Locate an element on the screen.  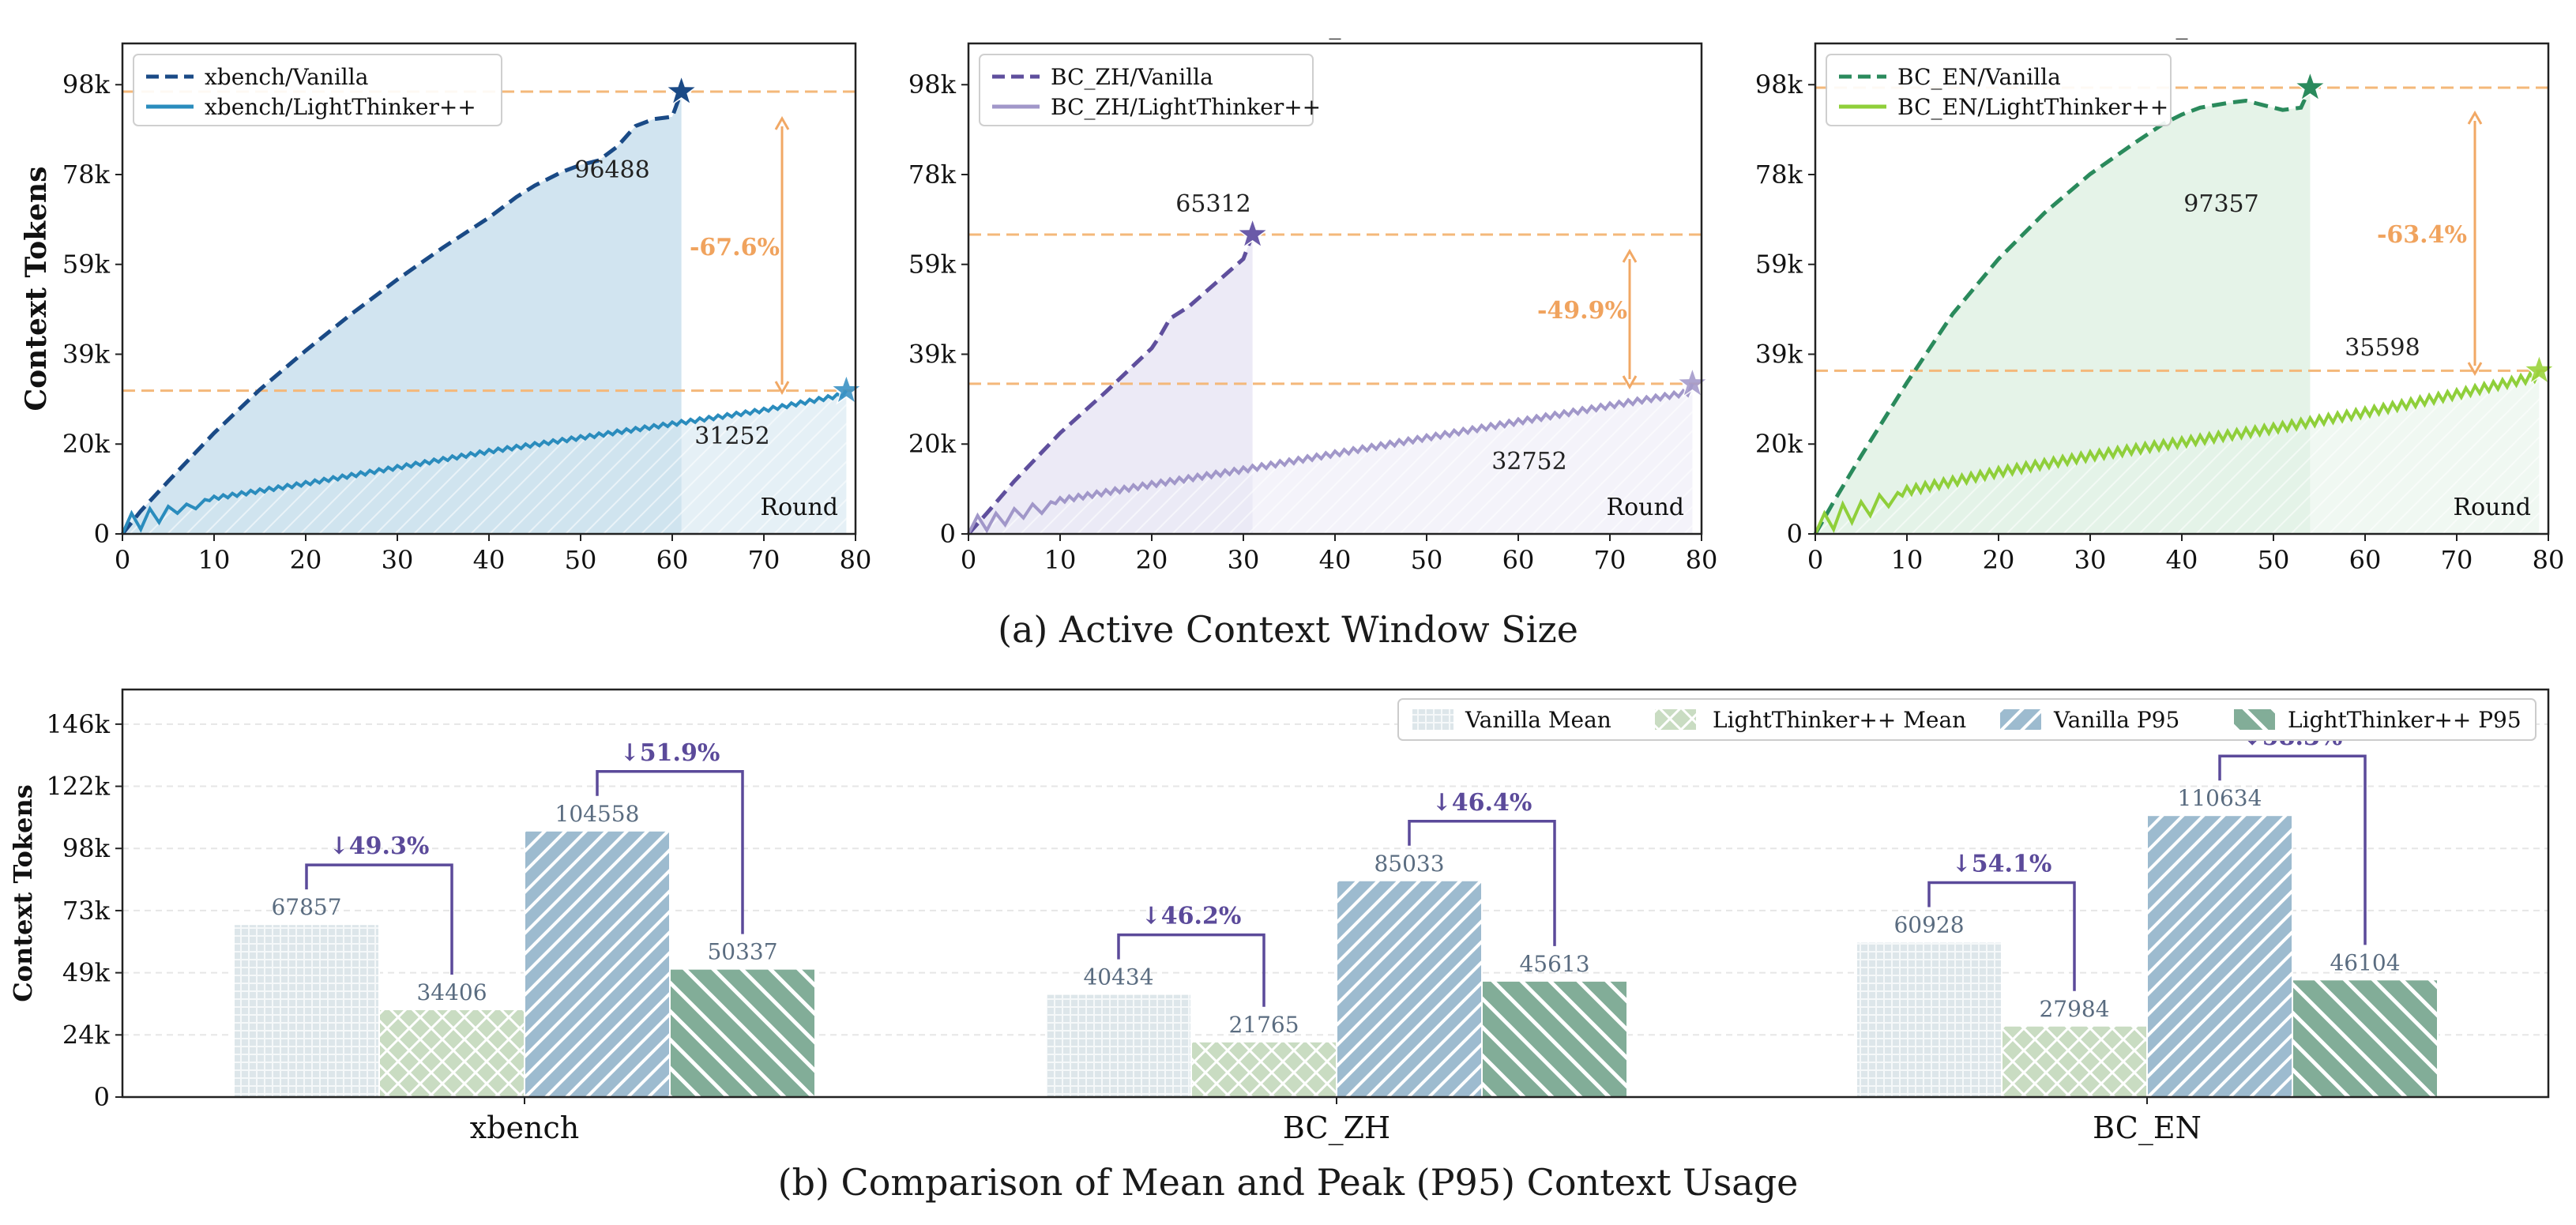
light-peak-value: 35598 is located at coordinates (2382, 348).